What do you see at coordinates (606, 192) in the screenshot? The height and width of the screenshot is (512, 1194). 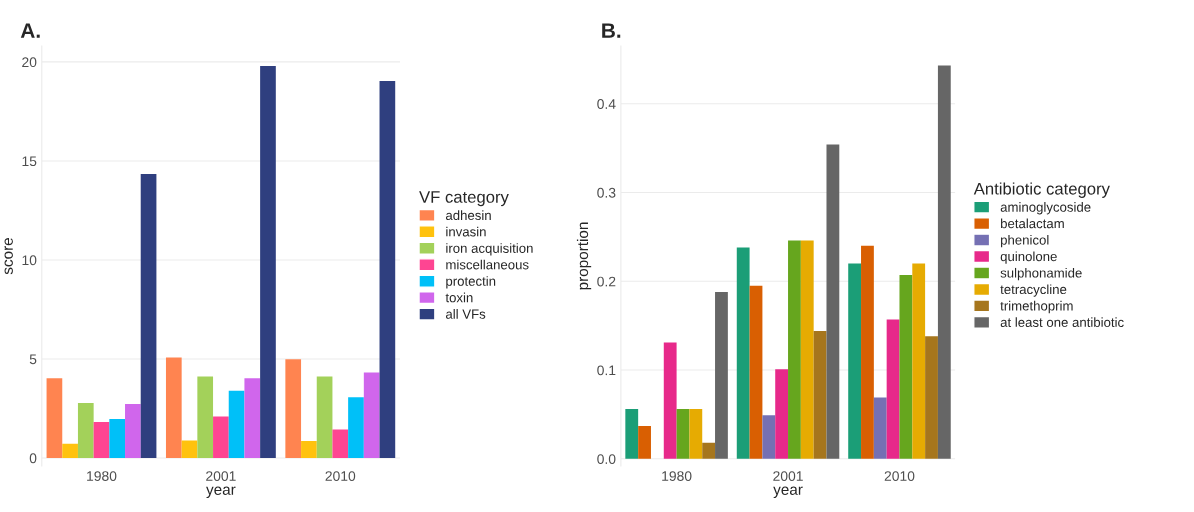 I see `y-tick-label: 0.3` at bounding box center [606, 192].